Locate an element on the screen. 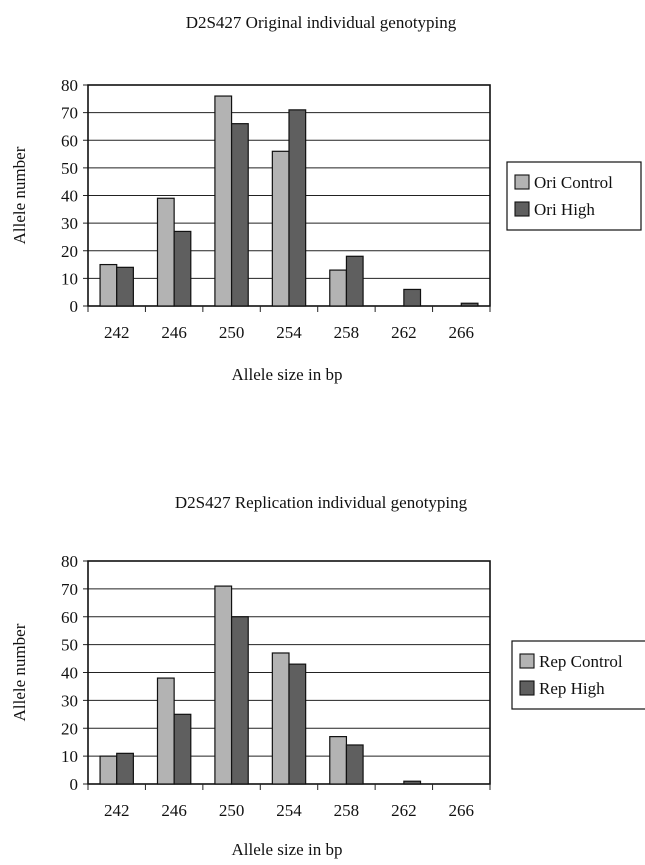 The width and height of the screenshot is (645, 865). chart-title: D2S427 Replication individual genotyping is located at coordinates (321, 502).